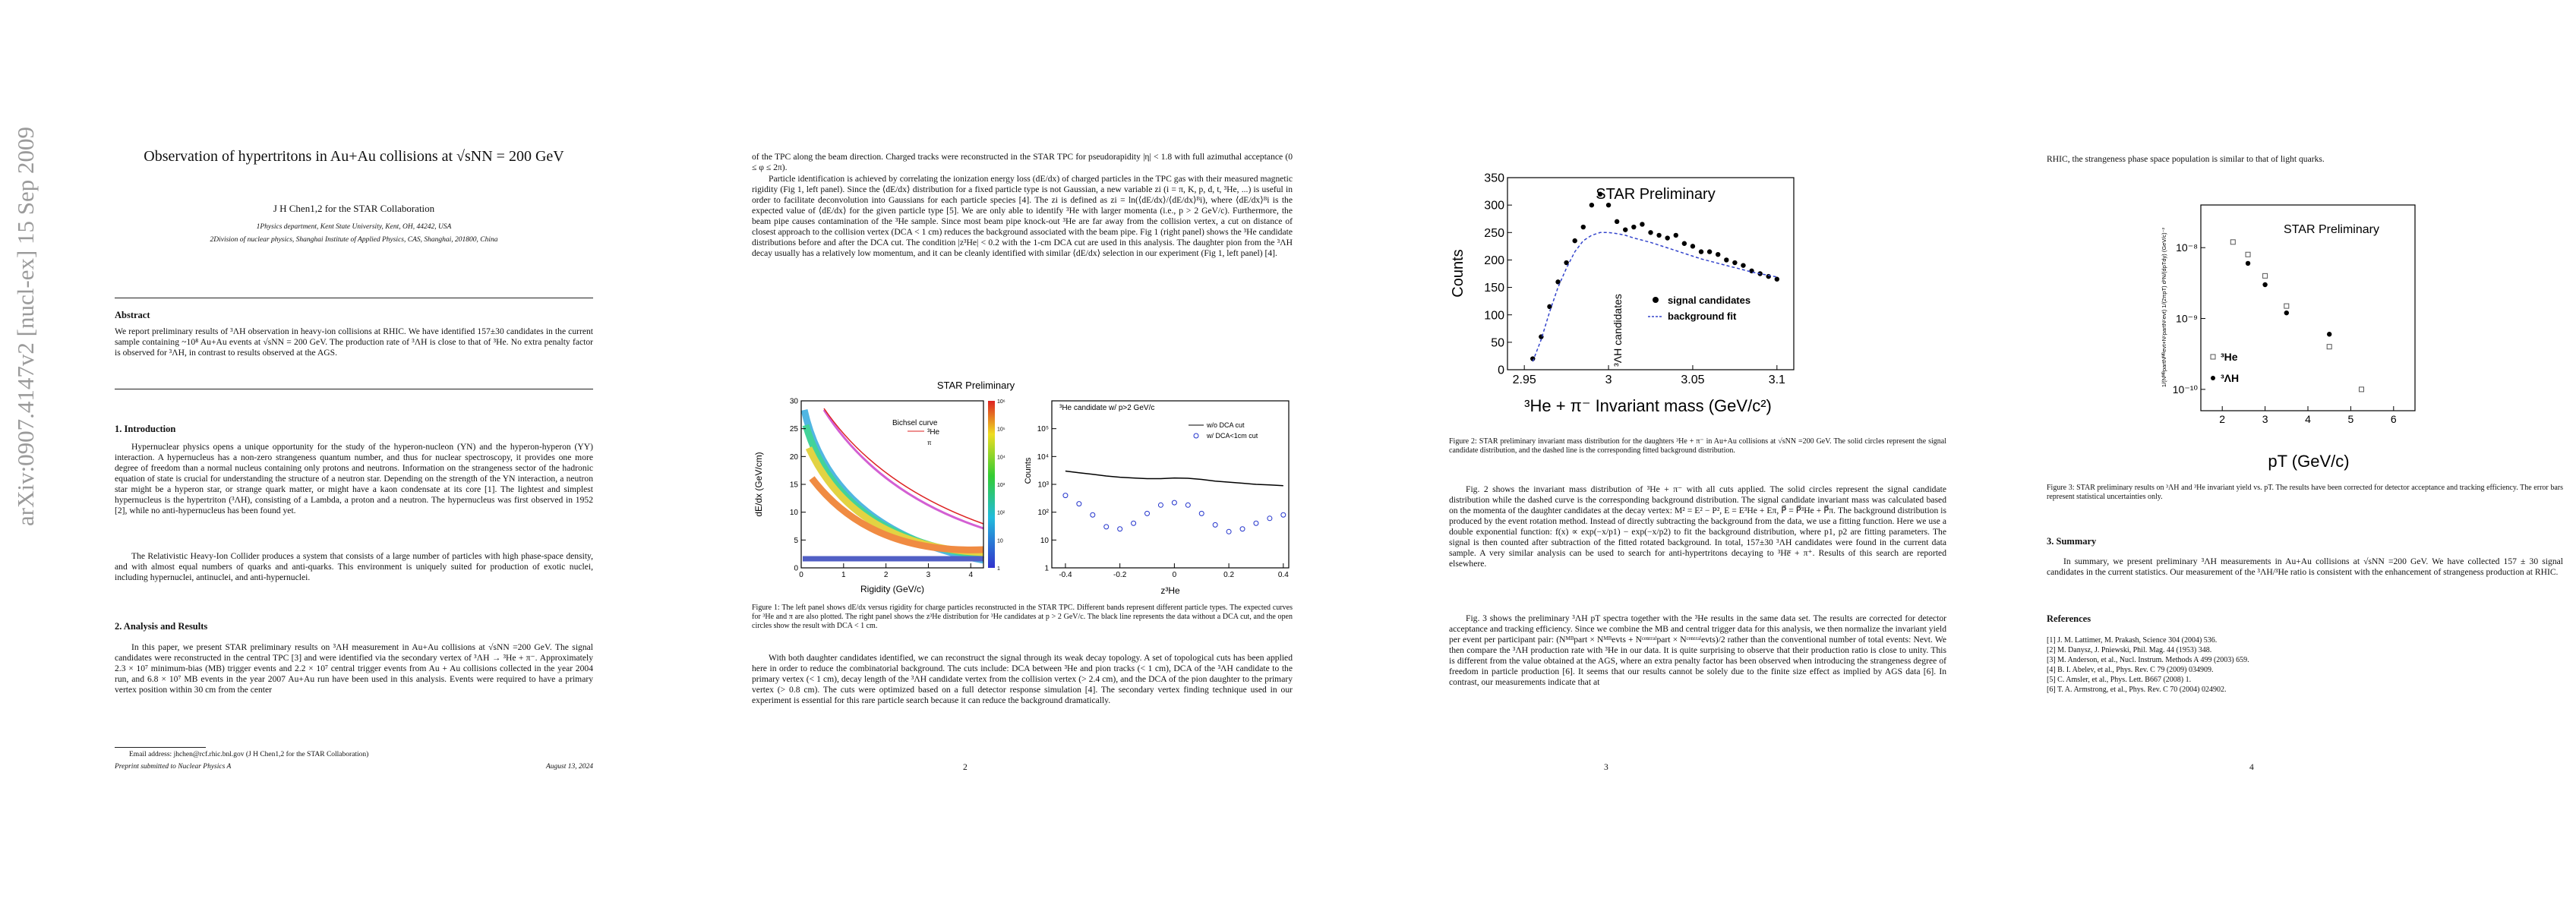 Image resolution: width=2576 pixels, height=911 pixels. Describe the element at coordinates (1777, 380) in the screenshot. I see `x-tick-label: 3.1` at that location.